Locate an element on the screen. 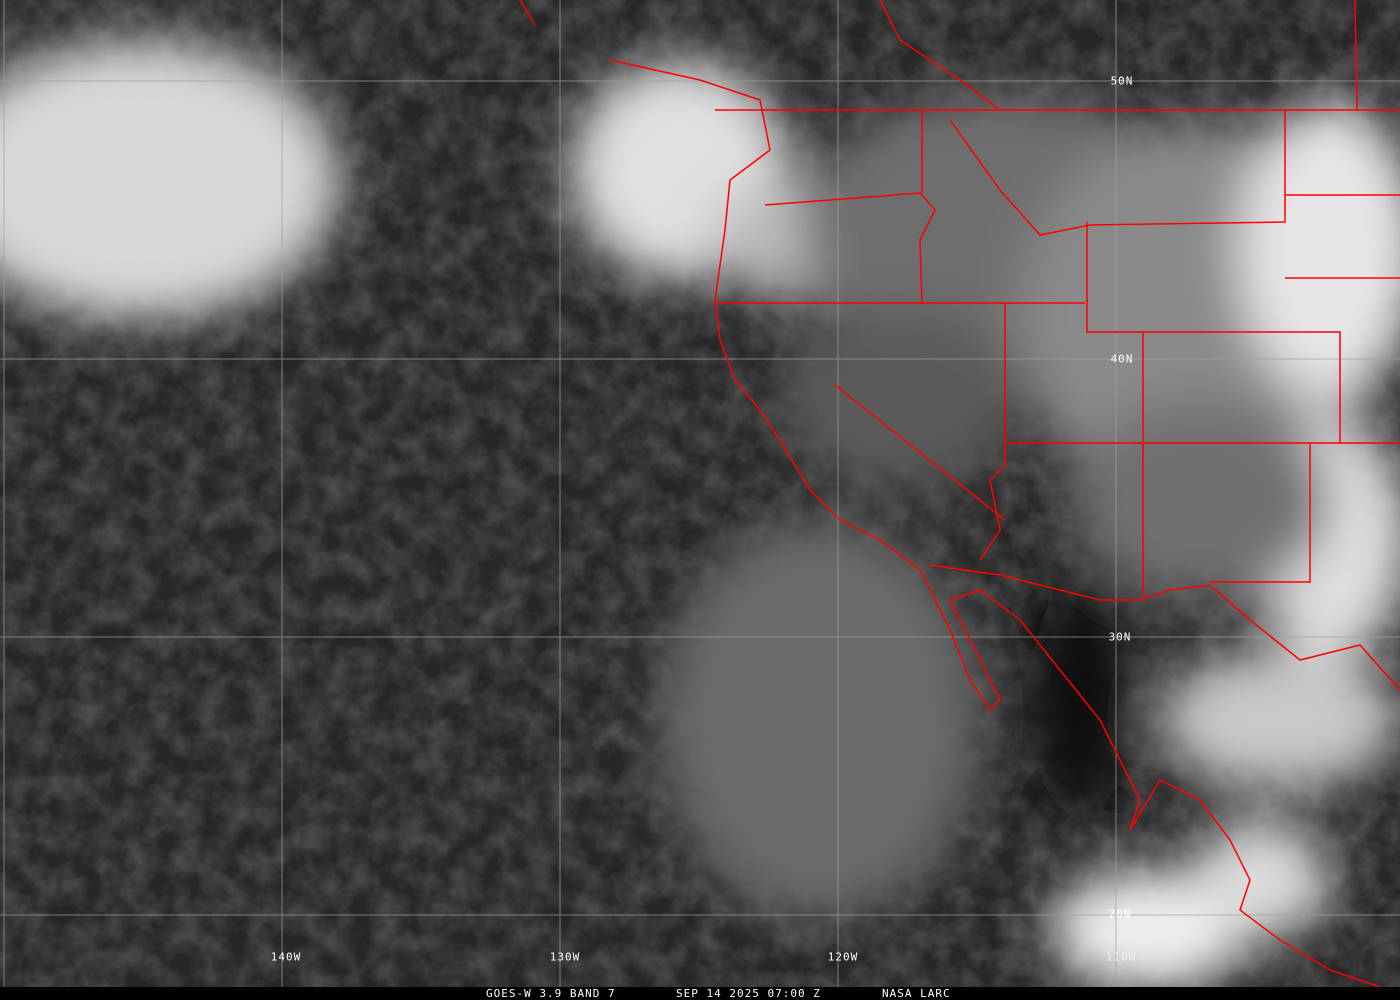  image-datetime: SEP 14 2025 07:00 Z is located at coordinates (748, 993).